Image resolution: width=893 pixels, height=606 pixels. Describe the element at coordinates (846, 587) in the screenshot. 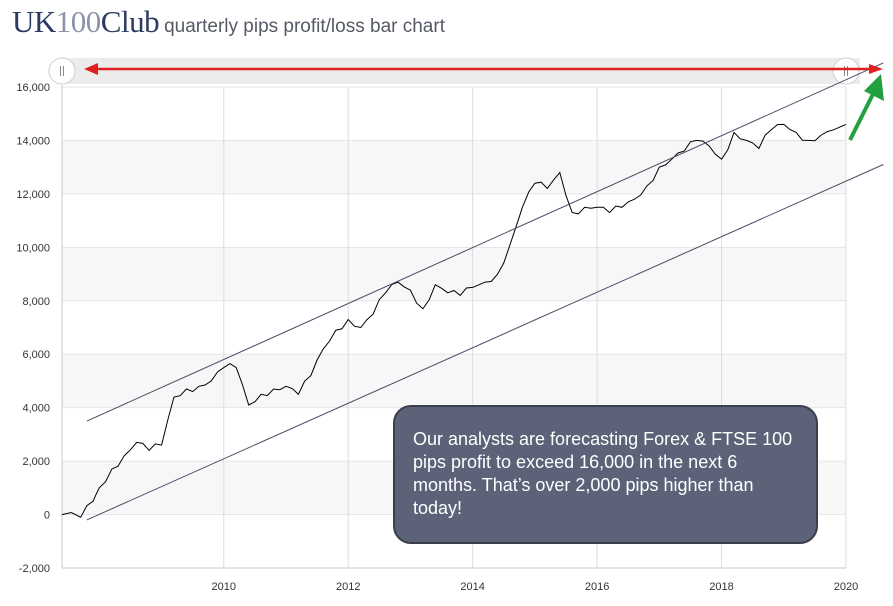

I see `x-tick-label: 2020` at that location.